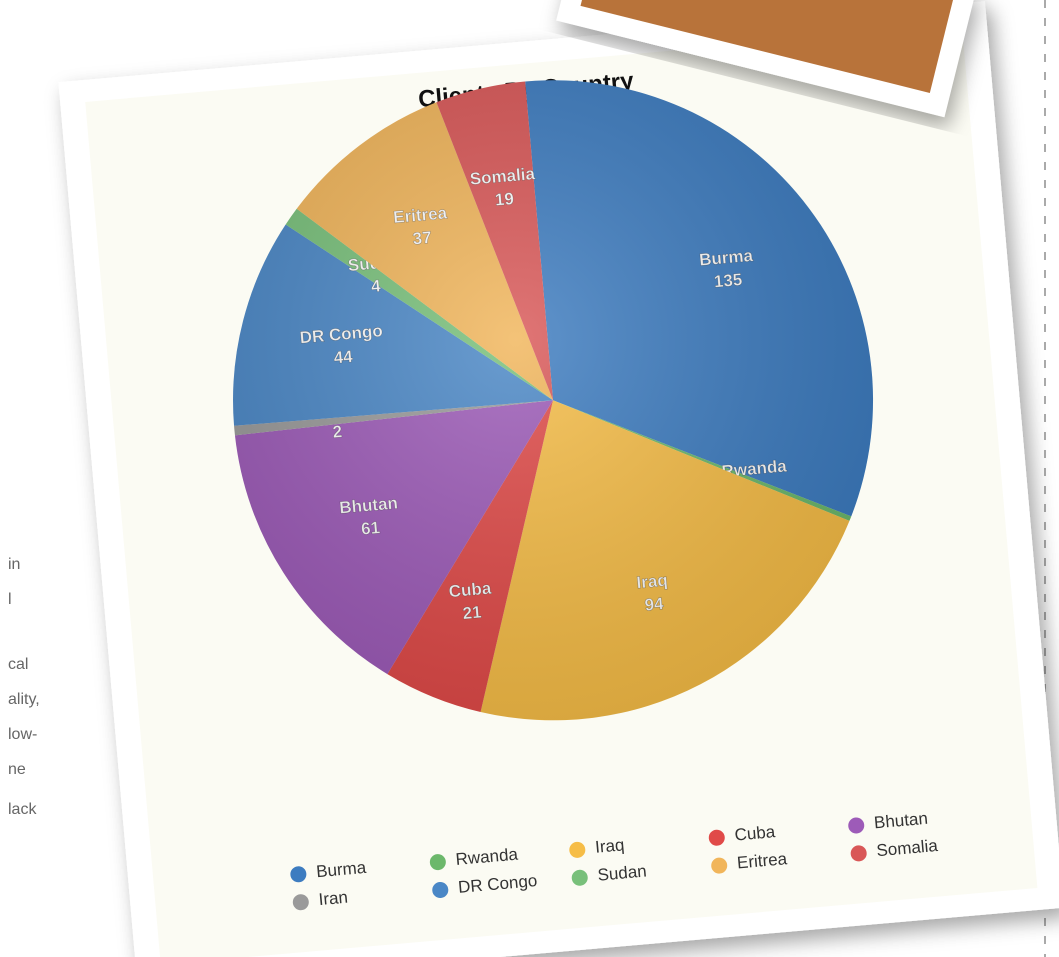  Describe the element at coordinates (622, 872) in the screenshot. I see `legend-label: Sudan` at that location.